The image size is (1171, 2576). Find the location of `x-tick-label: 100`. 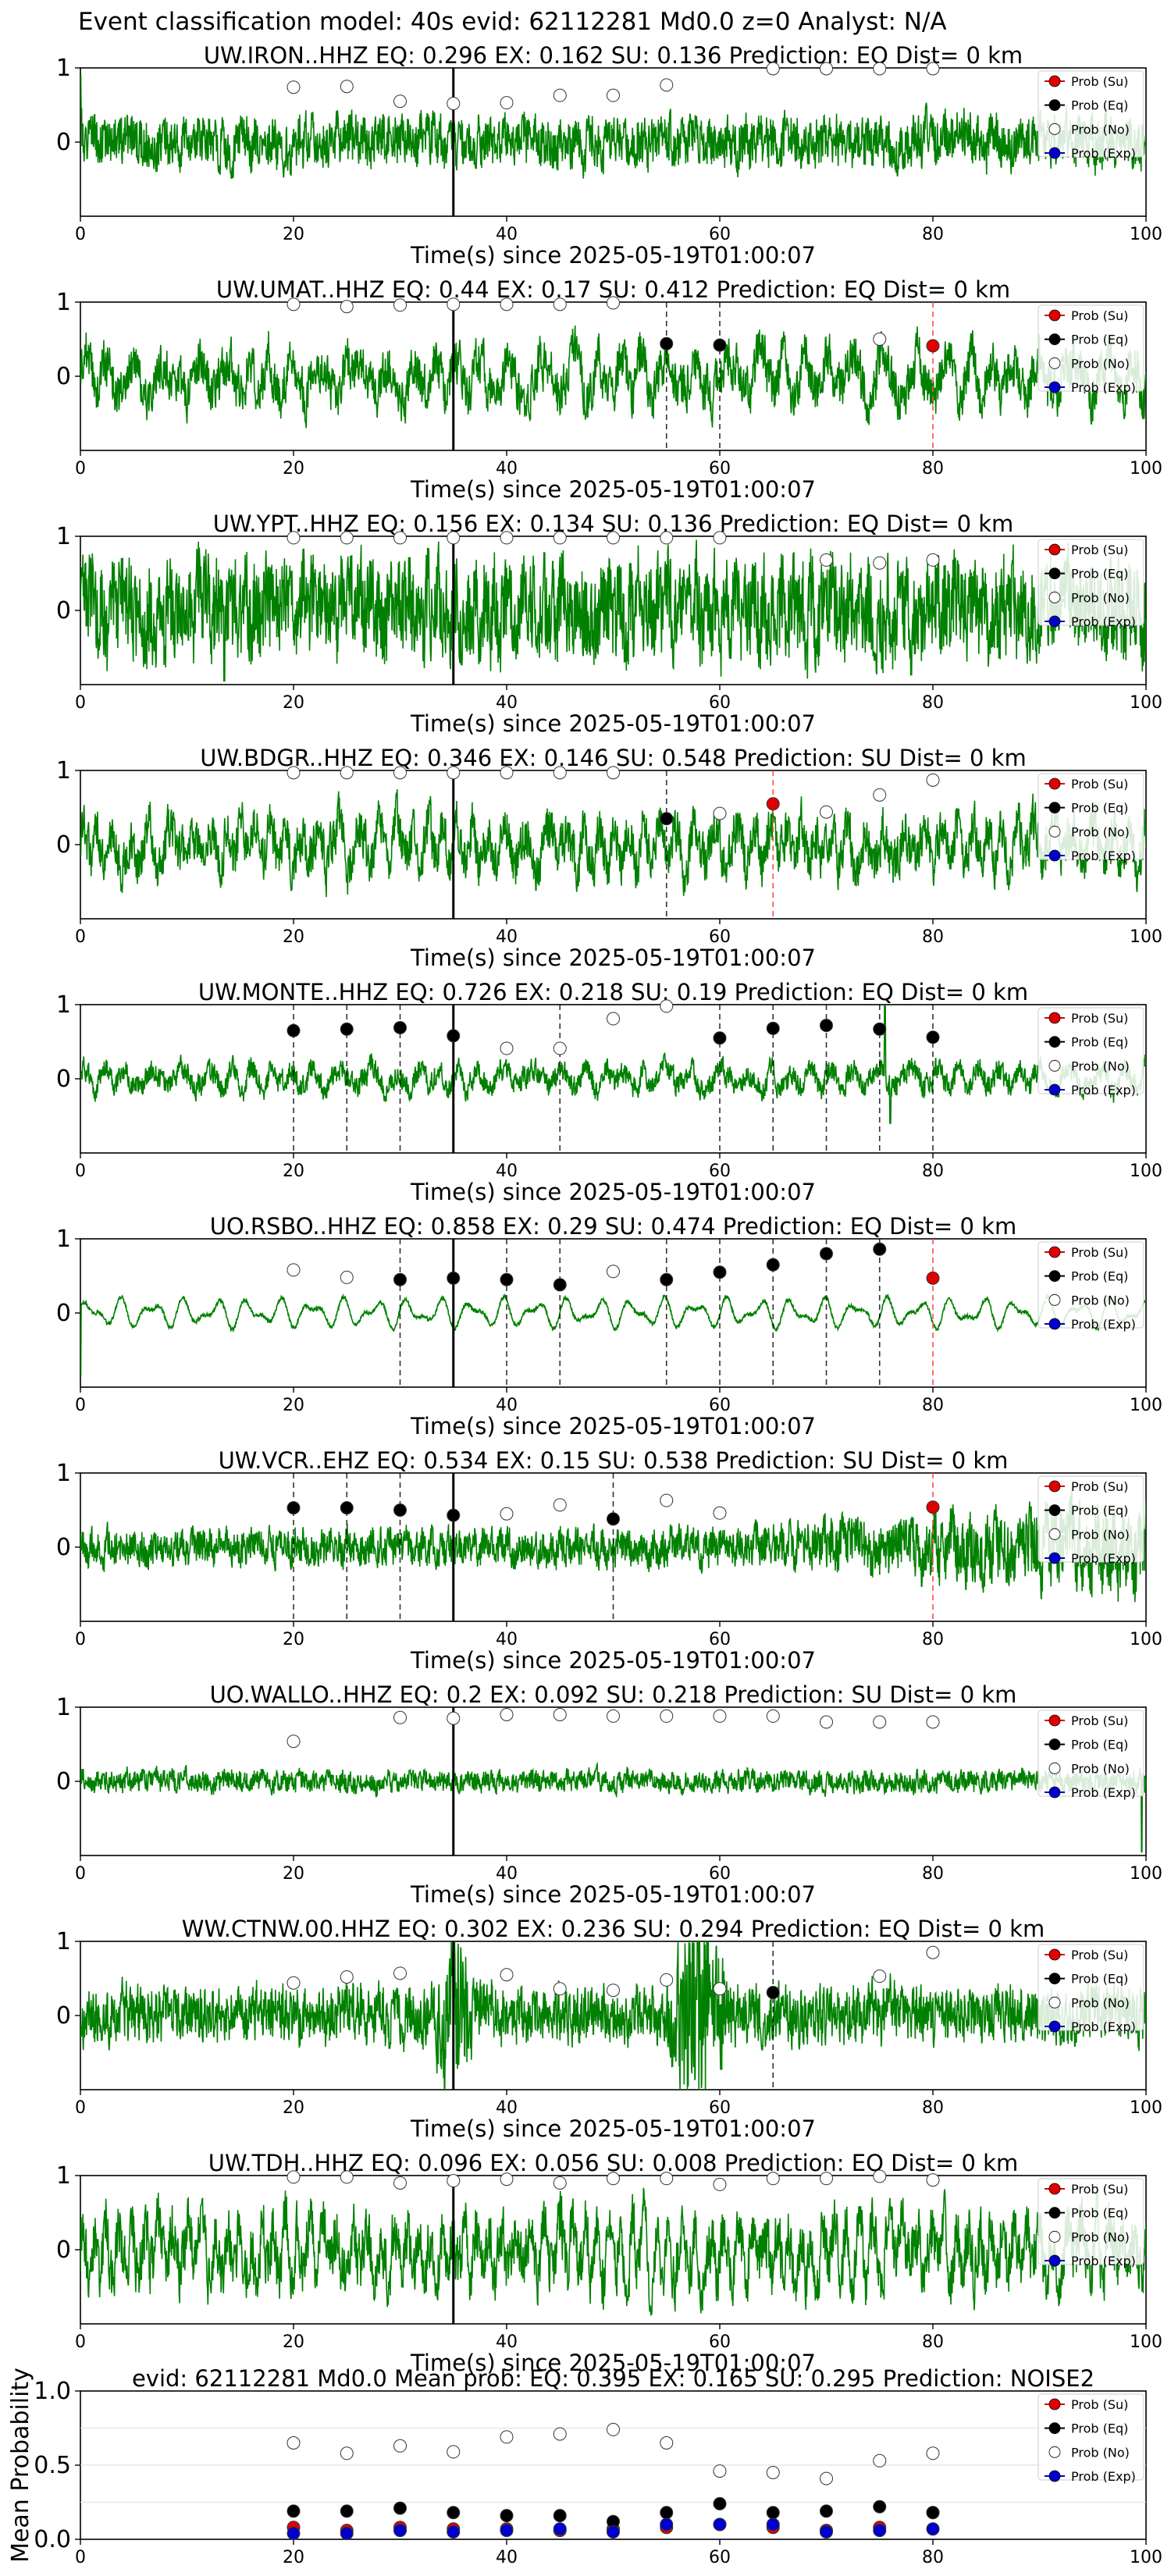

x-tick-label: 100 is located at coordinates (1146, 2108).